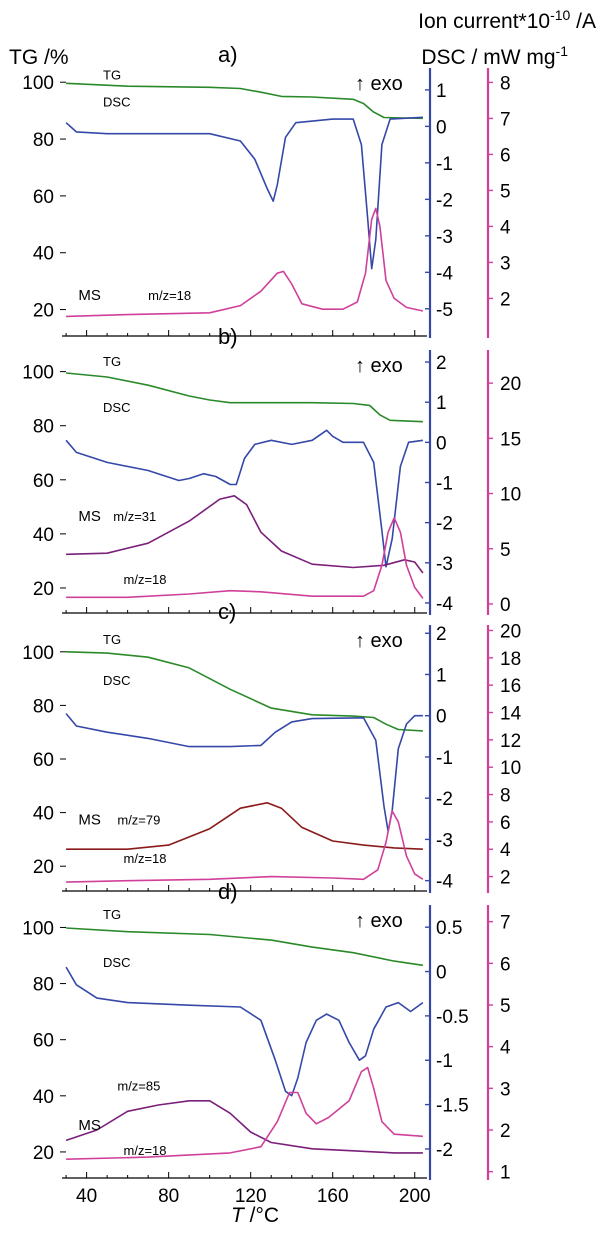 This screenshot has width=600, height=1236. Describe the element at coordinates (562, 51) in the screenshot. I see `dsc-axis-title-exponent: -1` at that location.